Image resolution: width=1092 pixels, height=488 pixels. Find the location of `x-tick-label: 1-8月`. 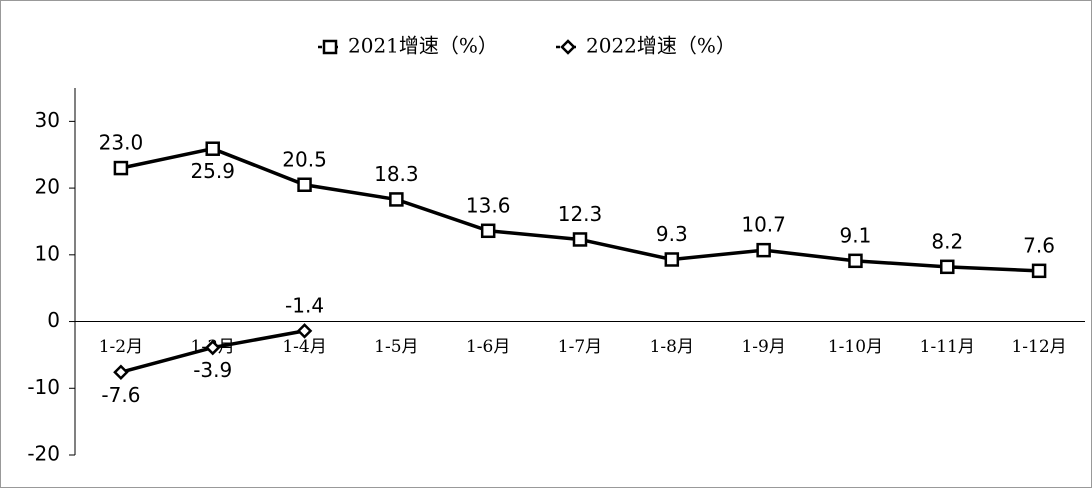

x-tick-label: 1-8月 is located at coordinates (672, 347).